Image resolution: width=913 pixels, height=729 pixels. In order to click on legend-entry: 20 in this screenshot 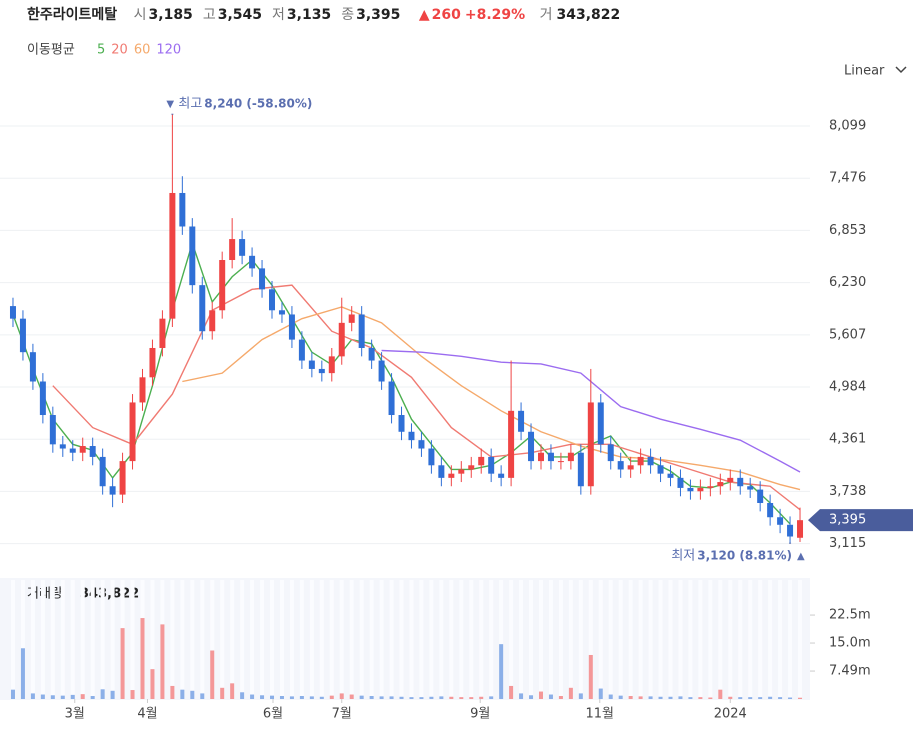, I will do `click(119, 50)`.